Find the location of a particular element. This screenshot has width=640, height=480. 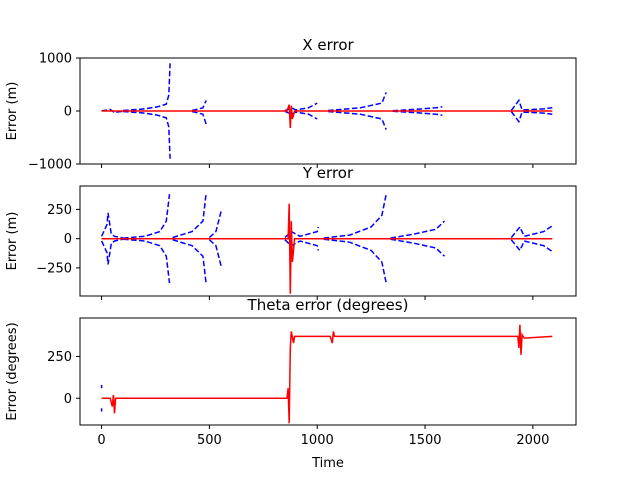

y-axis-label: Error (degrees) is located at coordinates (12, 371).